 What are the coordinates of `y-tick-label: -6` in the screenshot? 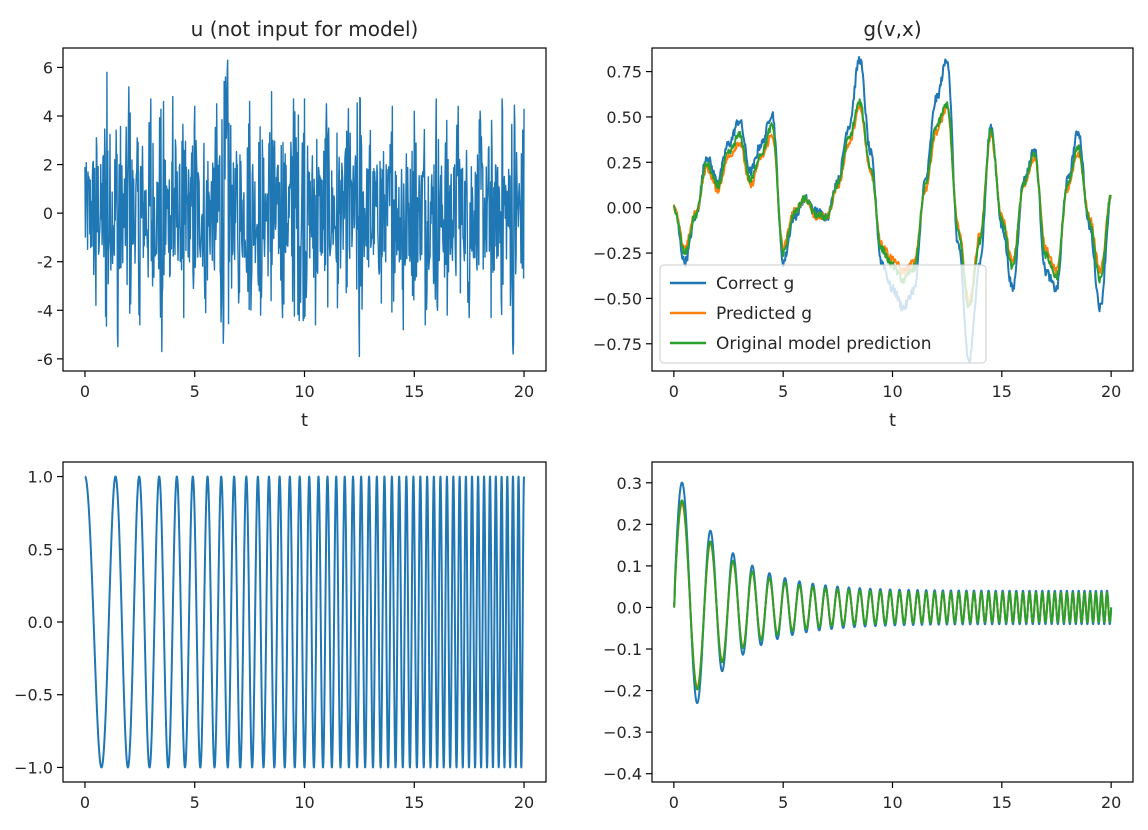 It's located at (45, 359).